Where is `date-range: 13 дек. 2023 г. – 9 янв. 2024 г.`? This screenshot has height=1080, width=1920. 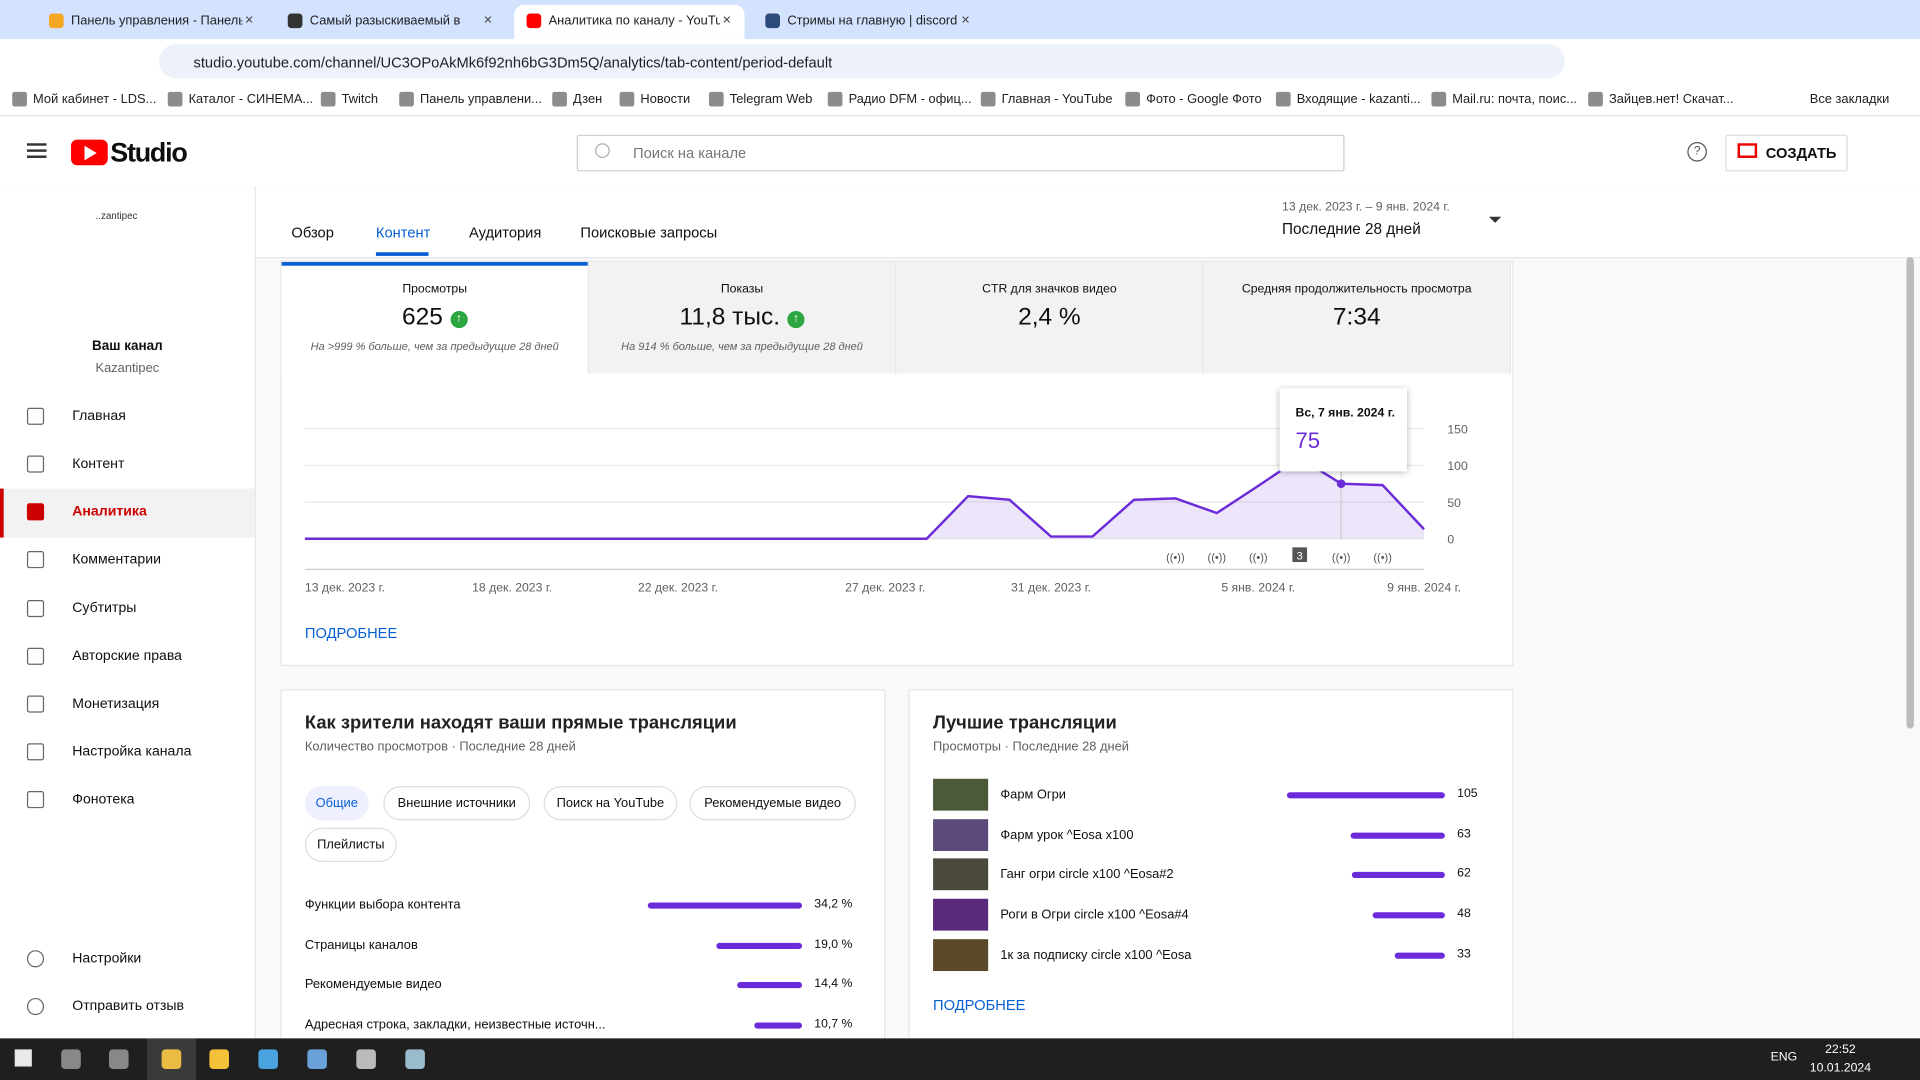
date-range: 13 дек. 2023 г. – 9 янв. 2024 г. is located at coordinates (1366, 207).